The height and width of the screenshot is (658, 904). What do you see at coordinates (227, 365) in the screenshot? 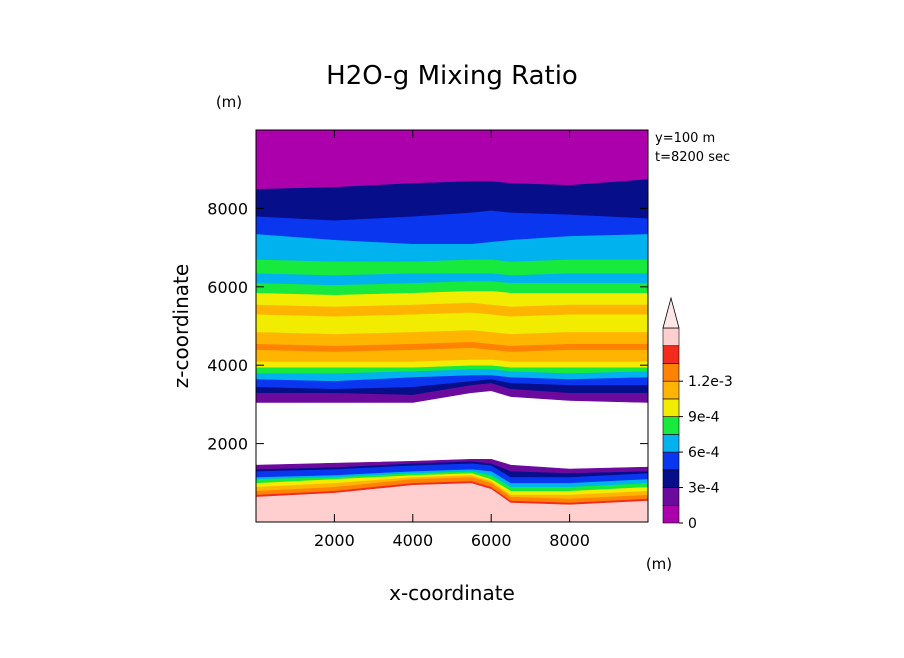
I see `y-tick-label-4000: 4000` at bounding box center [227, 365].